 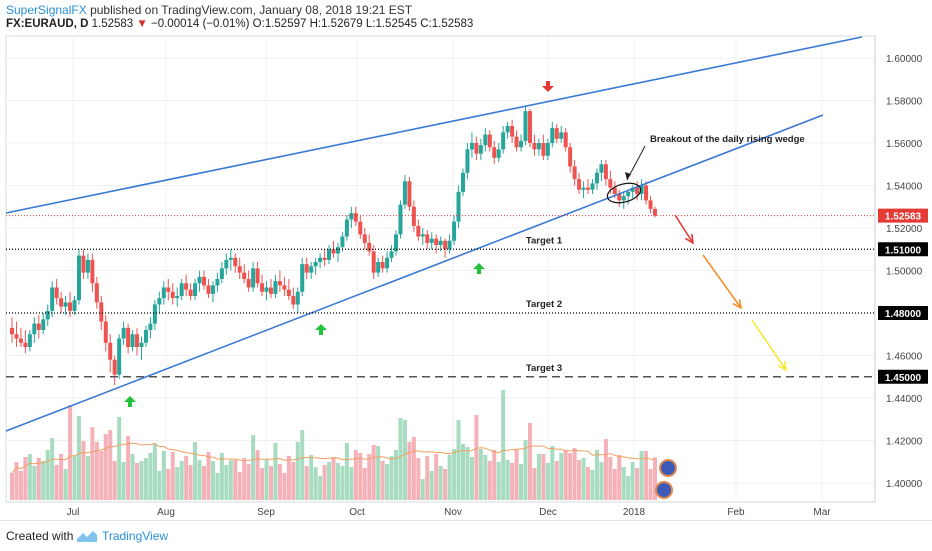 I want to click on projection-arrow-orange, so click(x=722, y=281).